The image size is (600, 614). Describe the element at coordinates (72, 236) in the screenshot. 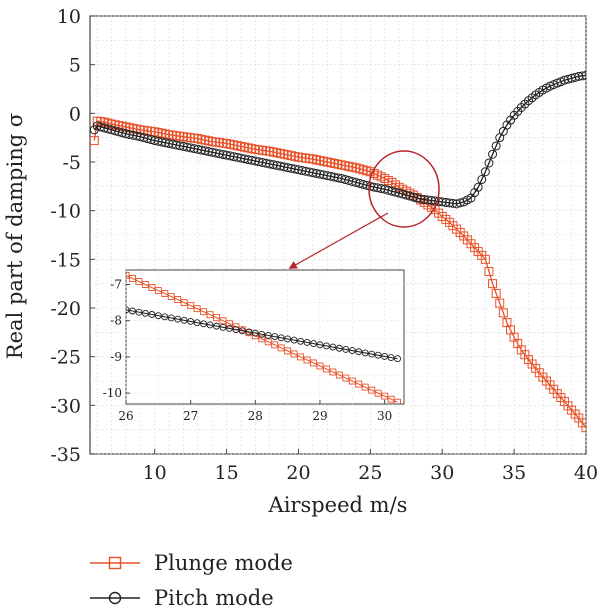

I see `y-axis-ticks: 10 5 0 -5 -10 -15 -20 -25 -30 -35` at that location.